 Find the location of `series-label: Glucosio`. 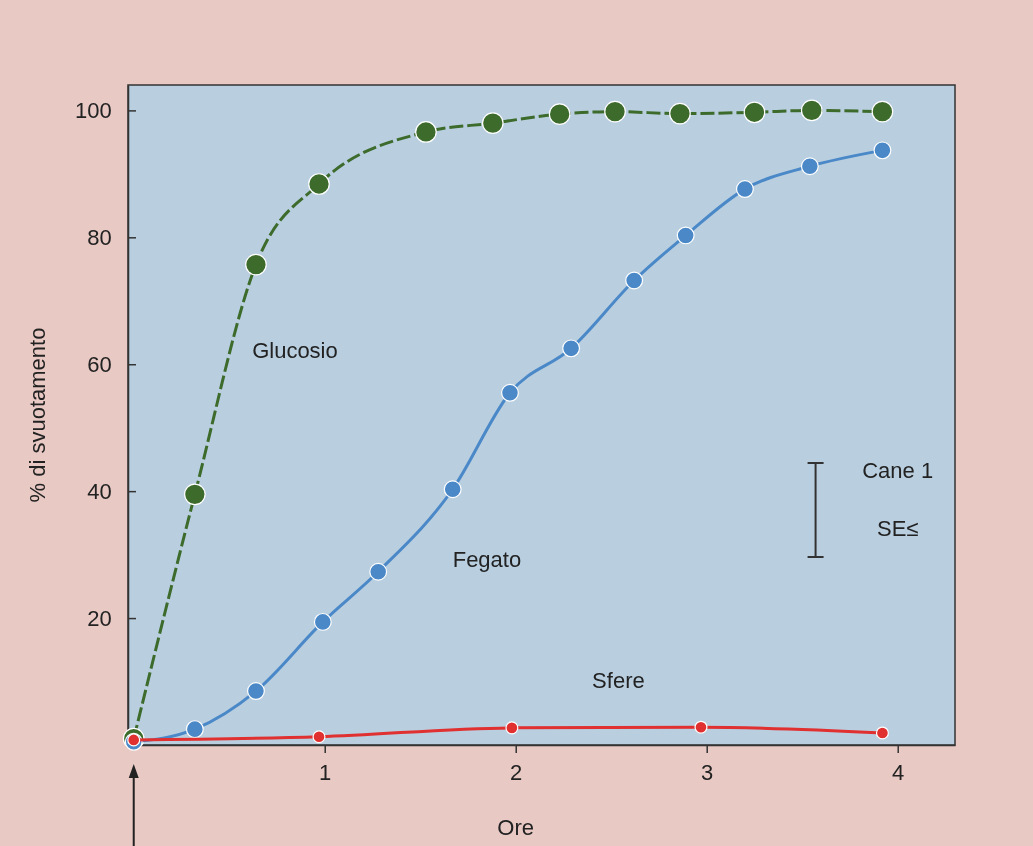

series-label: Glucosio is located at coordinates (295, 350).